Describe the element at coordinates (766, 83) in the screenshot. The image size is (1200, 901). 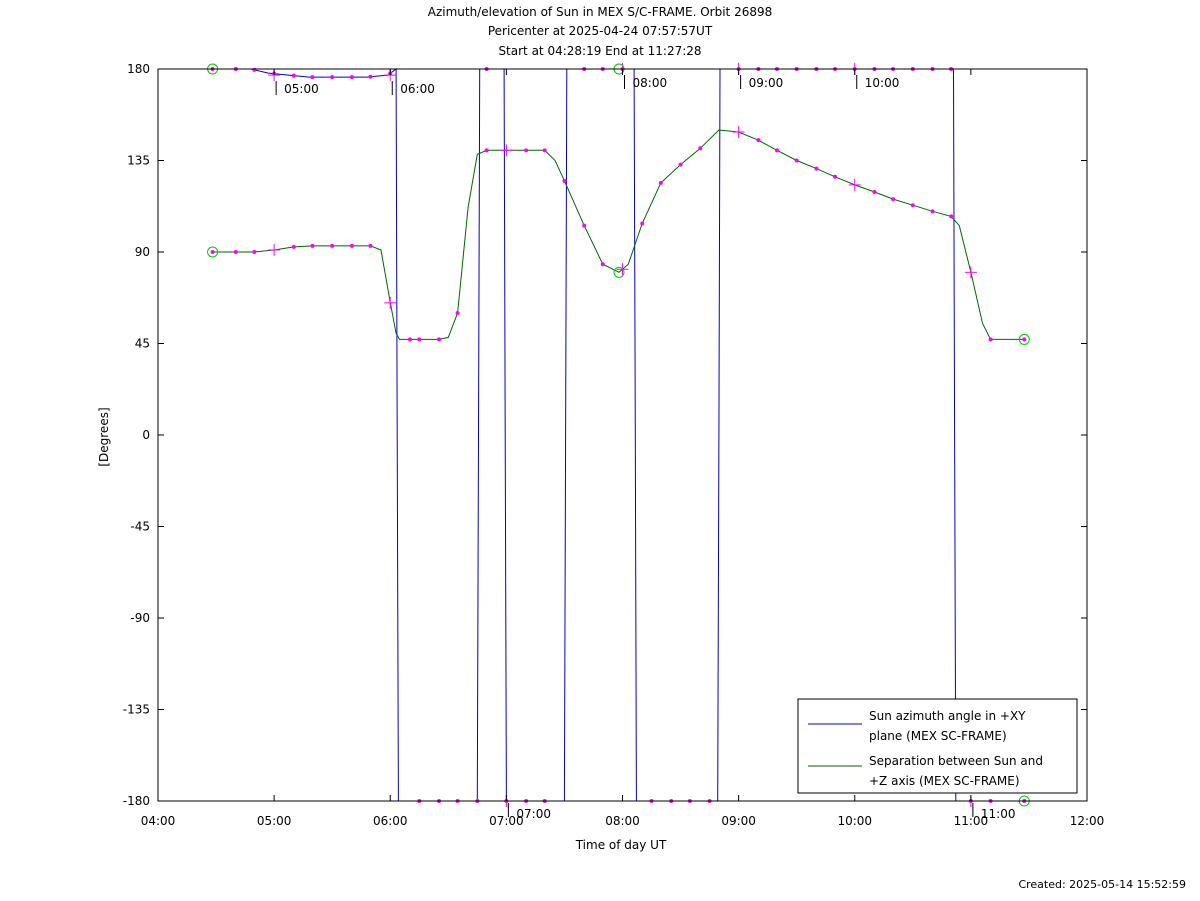
I see `hour-label: 09:00` at that location.